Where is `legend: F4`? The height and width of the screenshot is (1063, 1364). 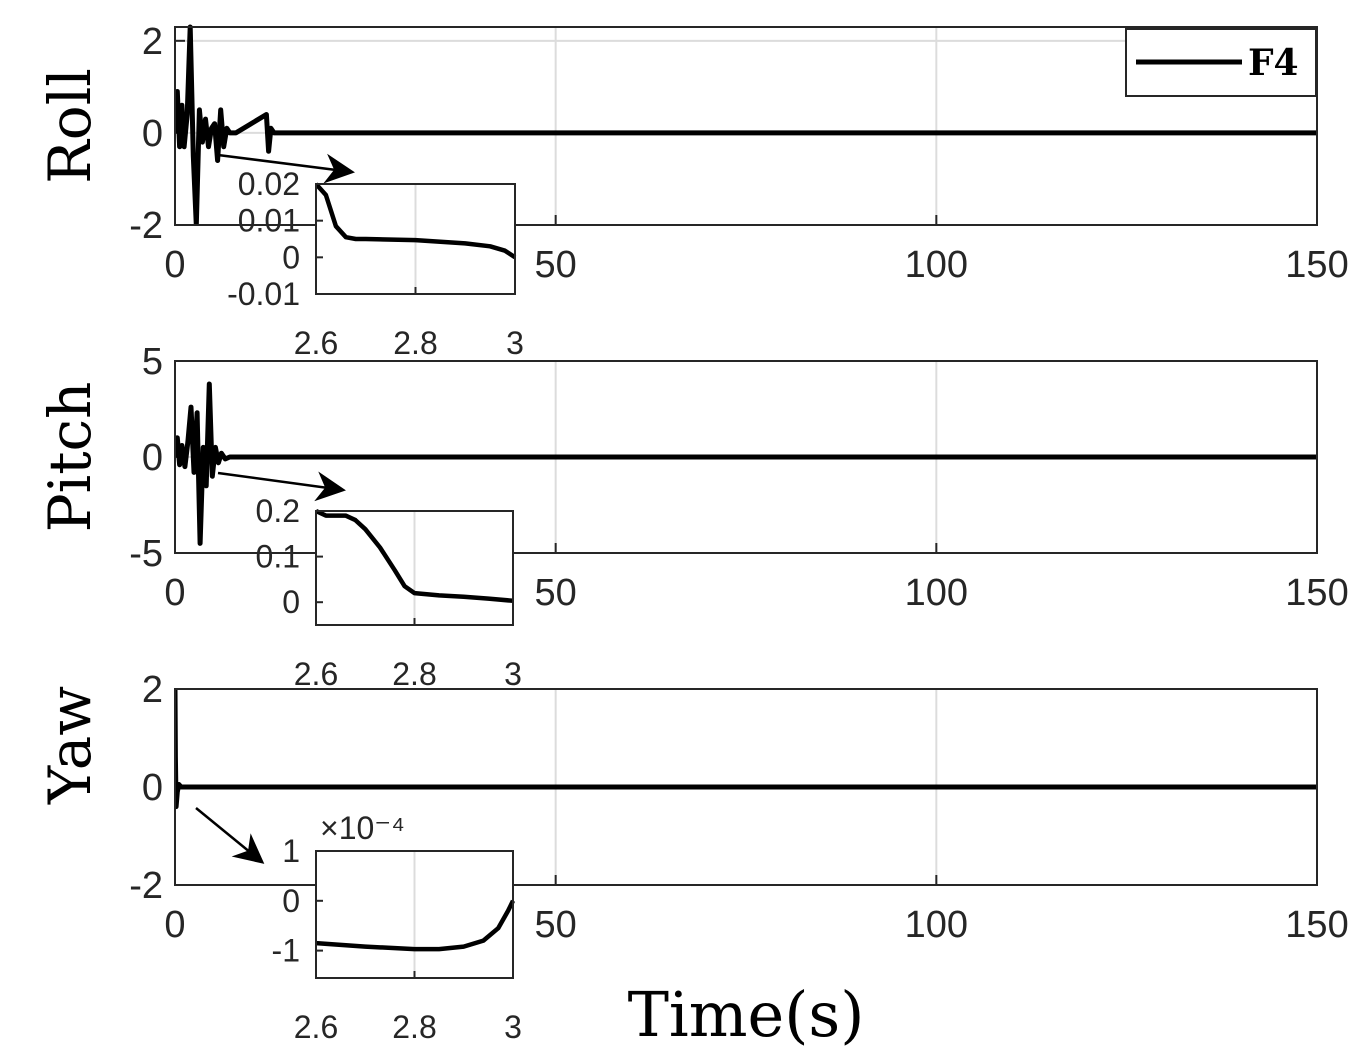
legend: F4 is located at coordinates (1221, 62).